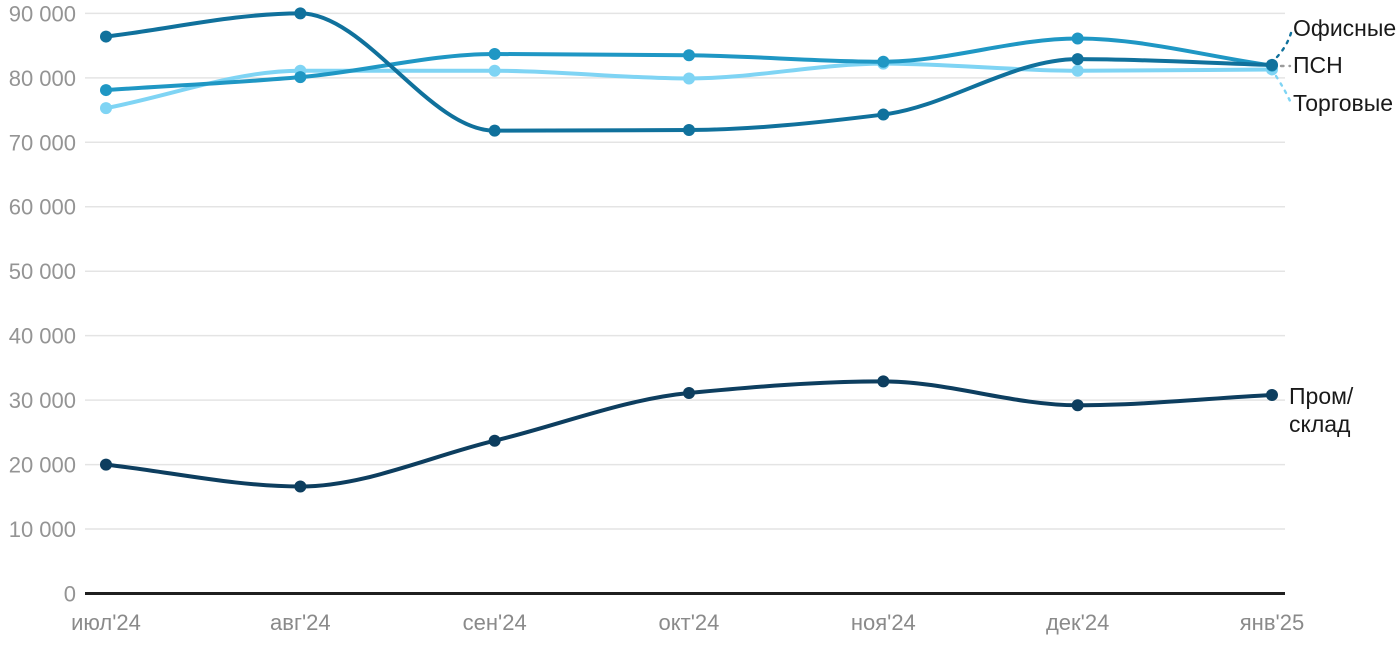 The height and width of the screenshot is (650, 1400). Describe the element at coordinates (1320, 424) in the screenshot. I see `legend-label-prom-line2: склад` at that location.